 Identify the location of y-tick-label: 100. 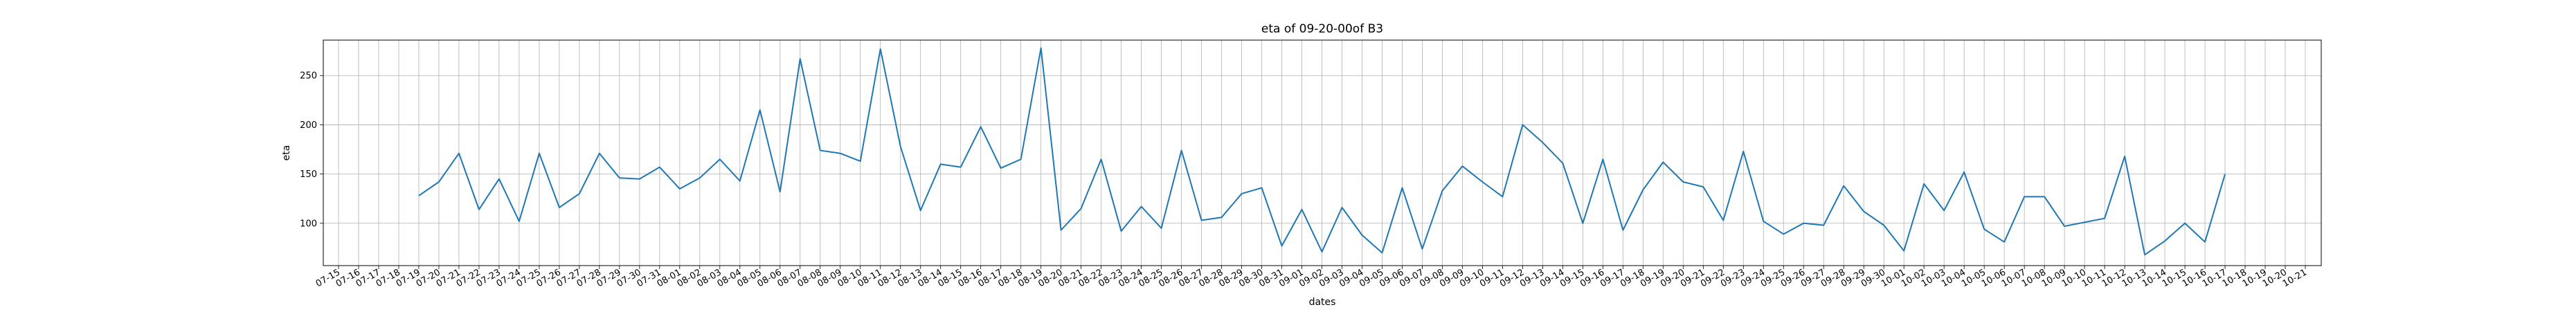
(308, 224).